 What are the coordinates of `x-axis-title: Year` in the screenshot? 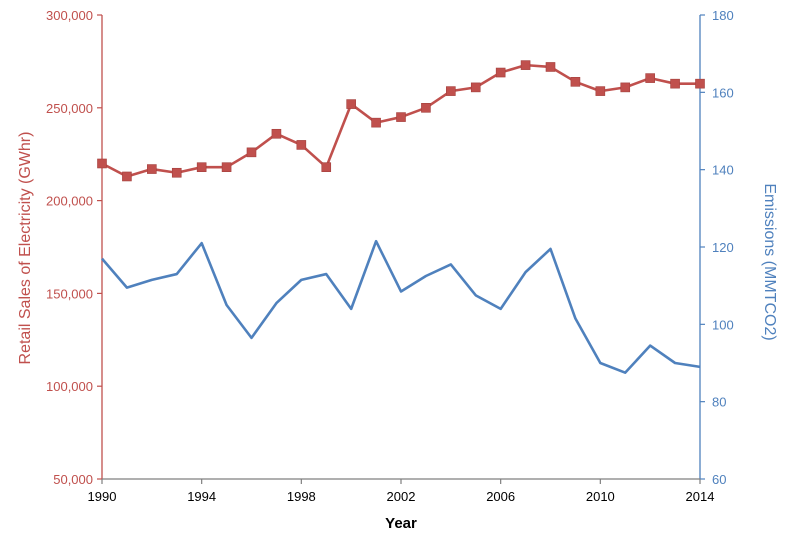 It's located at (401, 523).